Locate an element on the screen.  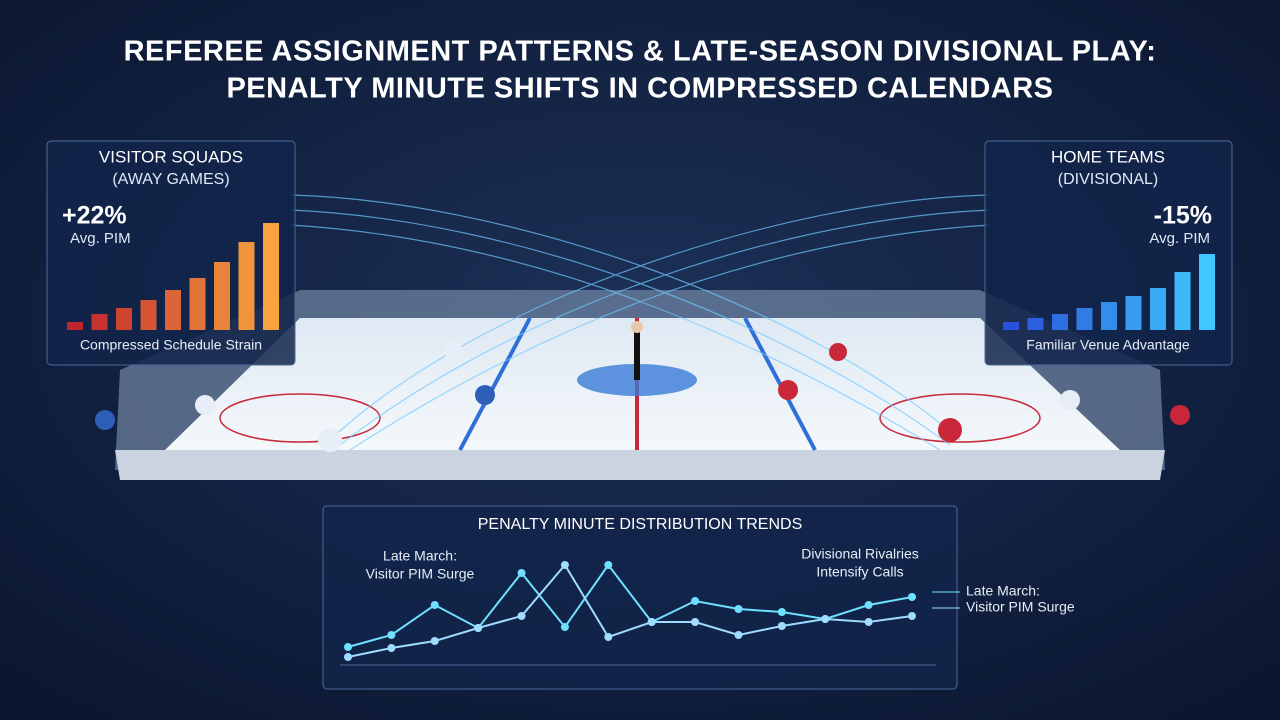
chart-title: PENALTY MINUTE DISTRIBUTION TRENDS is located at coordinates (640, 524).